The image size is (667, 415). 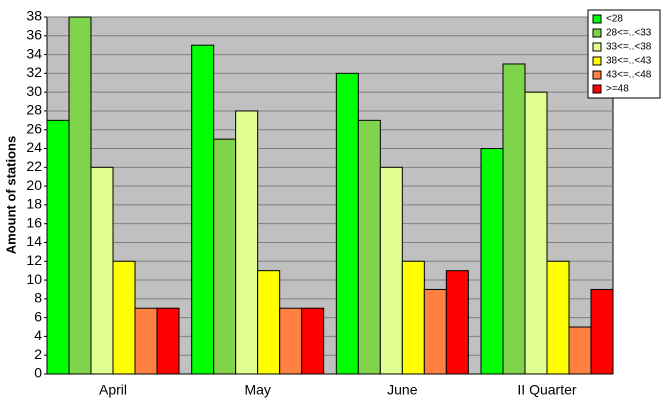 What do you see at coordinates (546, 390) in the screenshot?
I see `x-tick-label: II Quarter` at bounding box center [546, 390].